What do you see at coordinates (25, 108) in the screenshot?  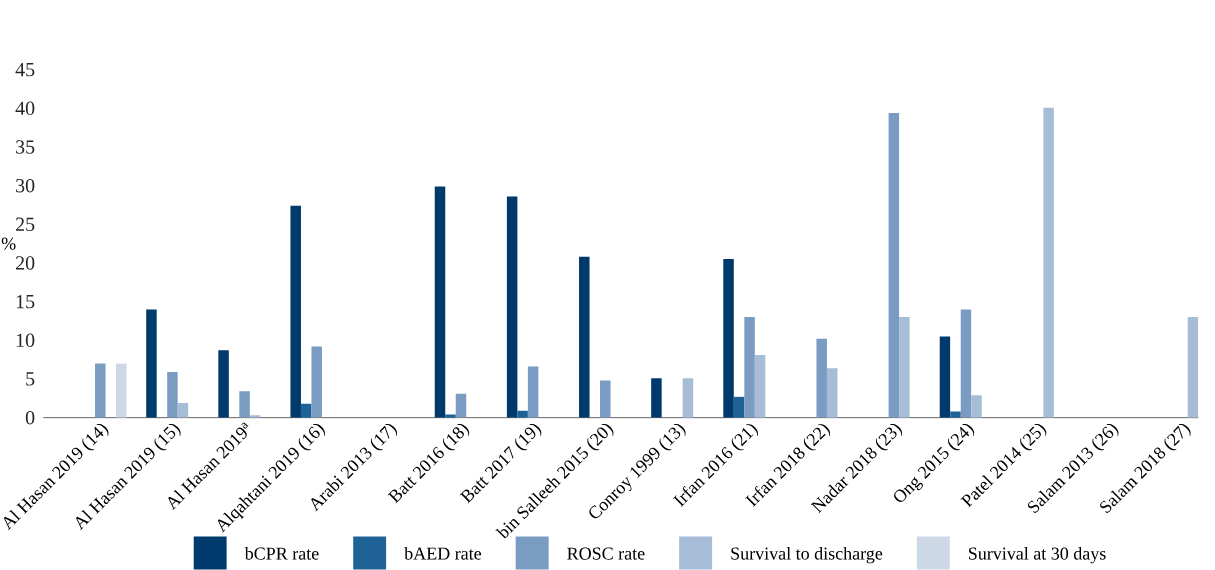 I see `y-tick-label: 40` at bounding box center [25, 108].